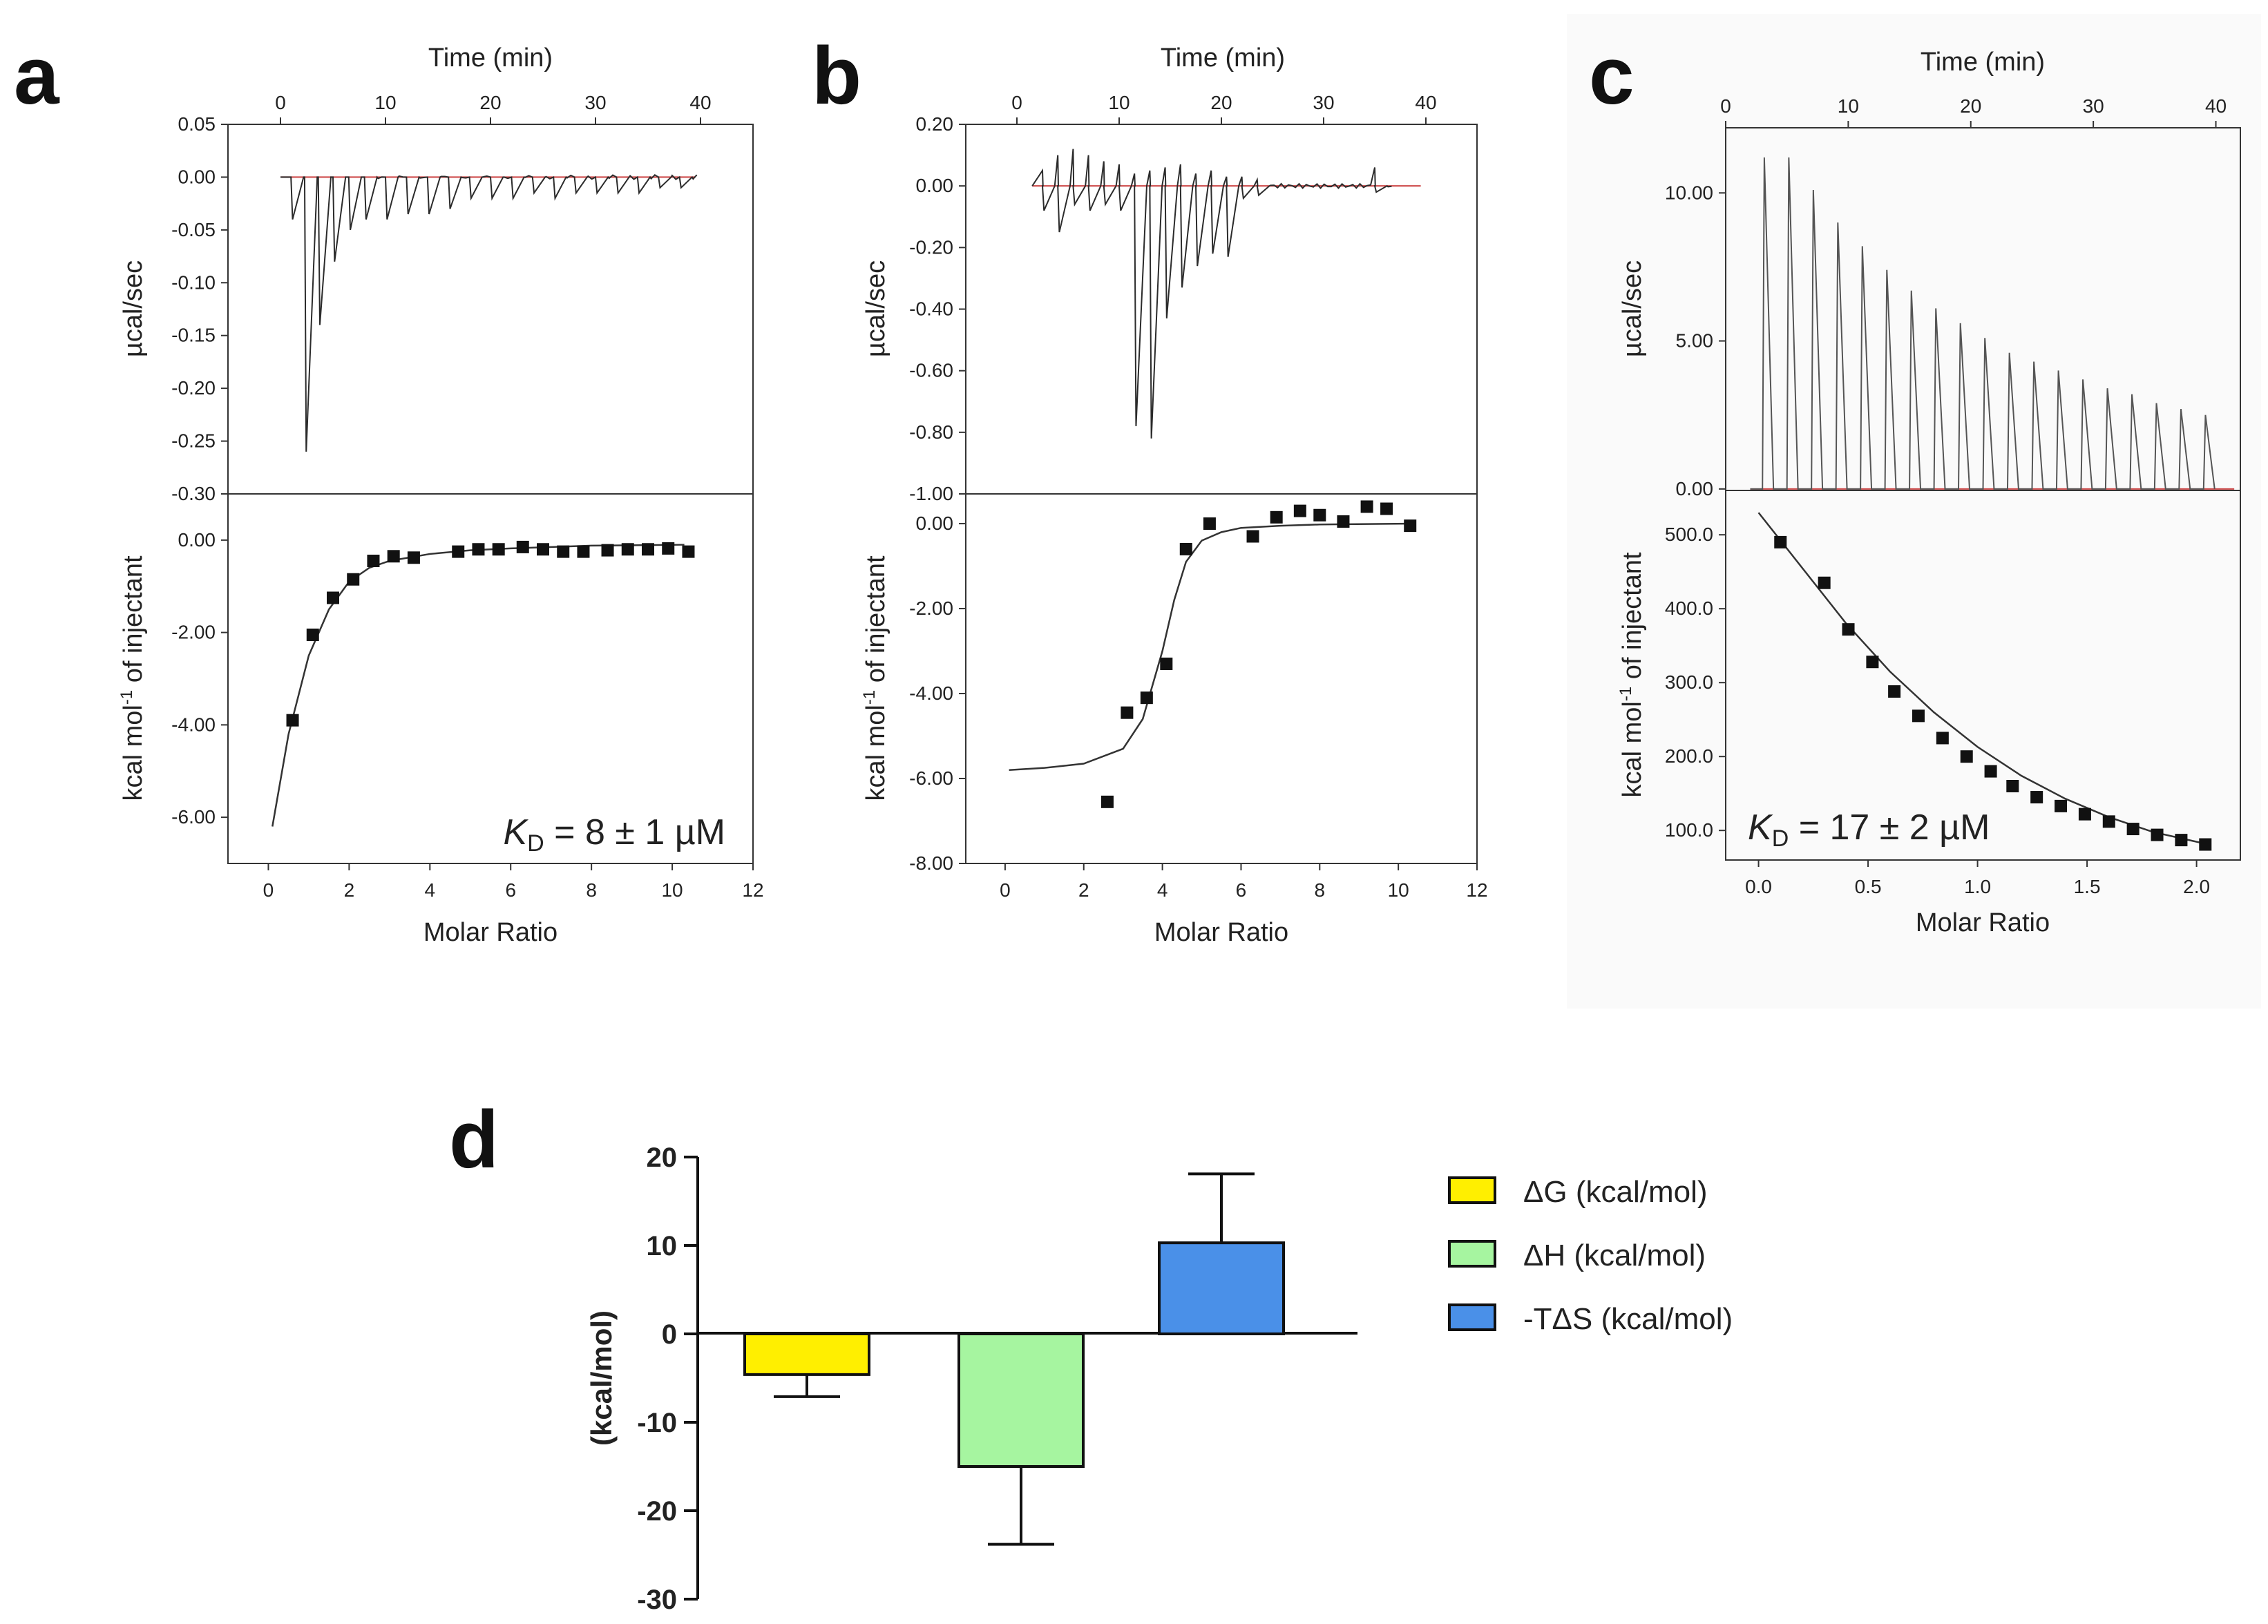 This screenshot has height=1624, width=2268. I want to click on panel-a-time-title: Time (min), so click(490, 58).